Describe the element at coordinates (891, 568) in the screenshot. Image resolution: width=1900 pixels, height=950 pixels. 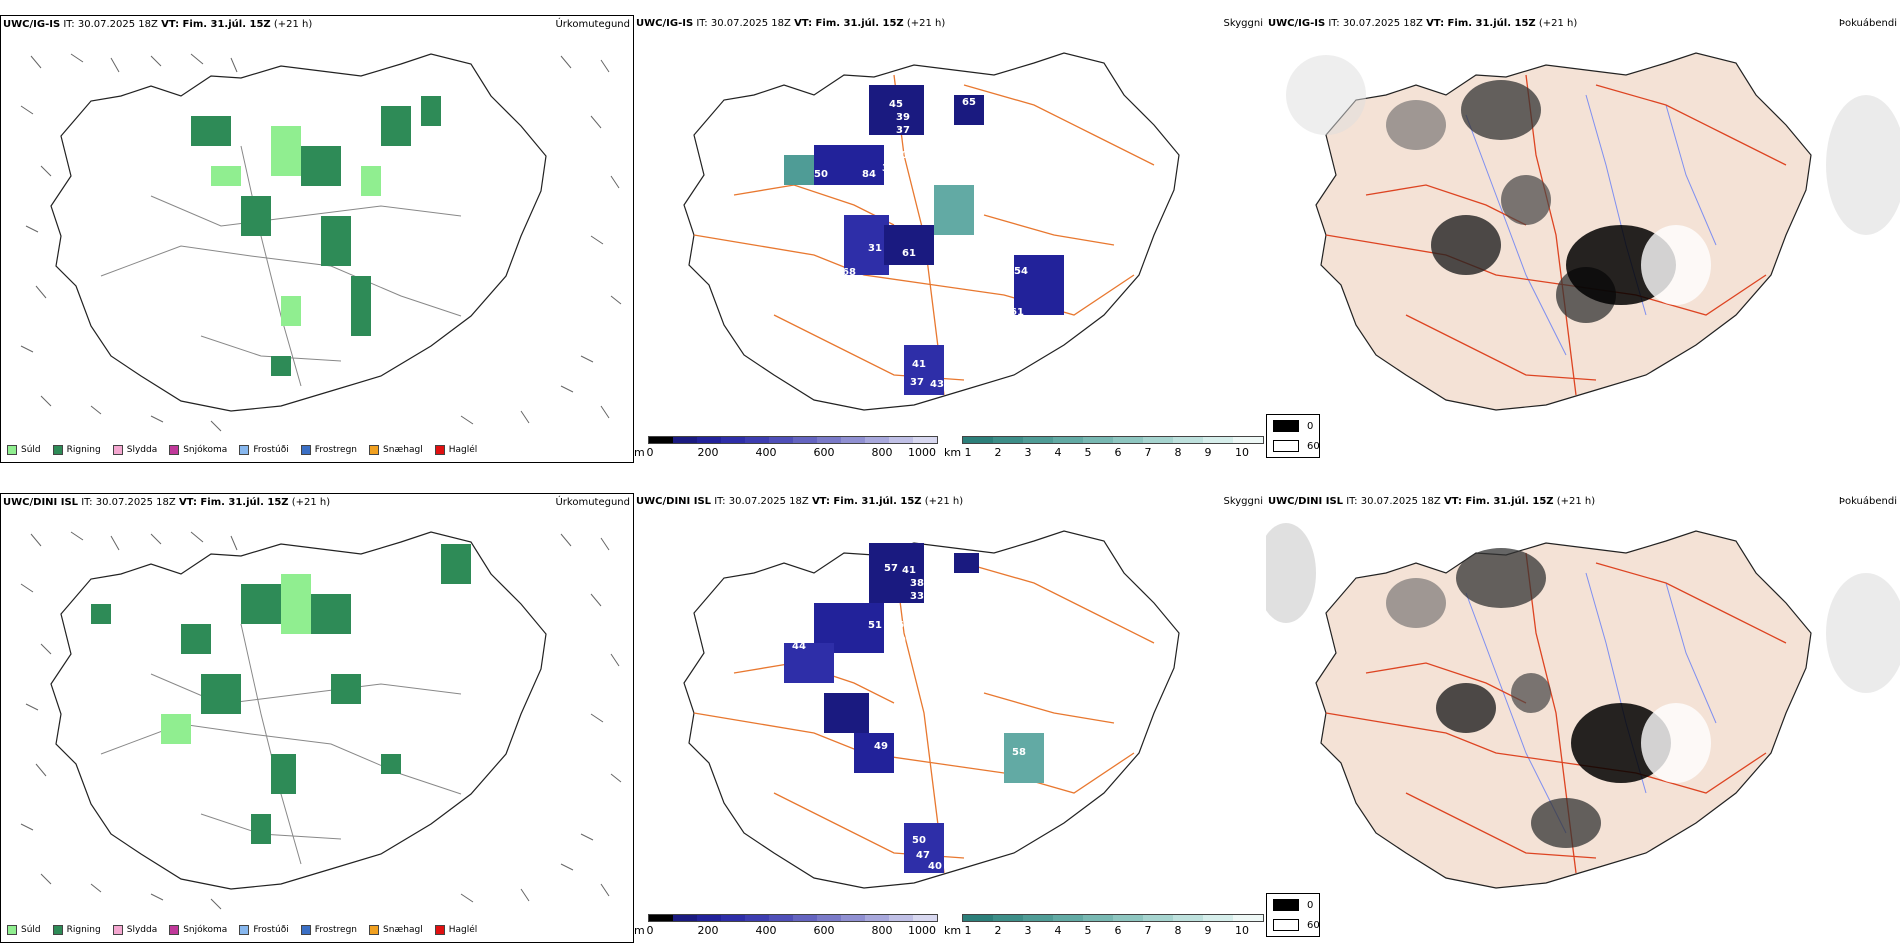
I see `cloud-base-value: 57` at that location.